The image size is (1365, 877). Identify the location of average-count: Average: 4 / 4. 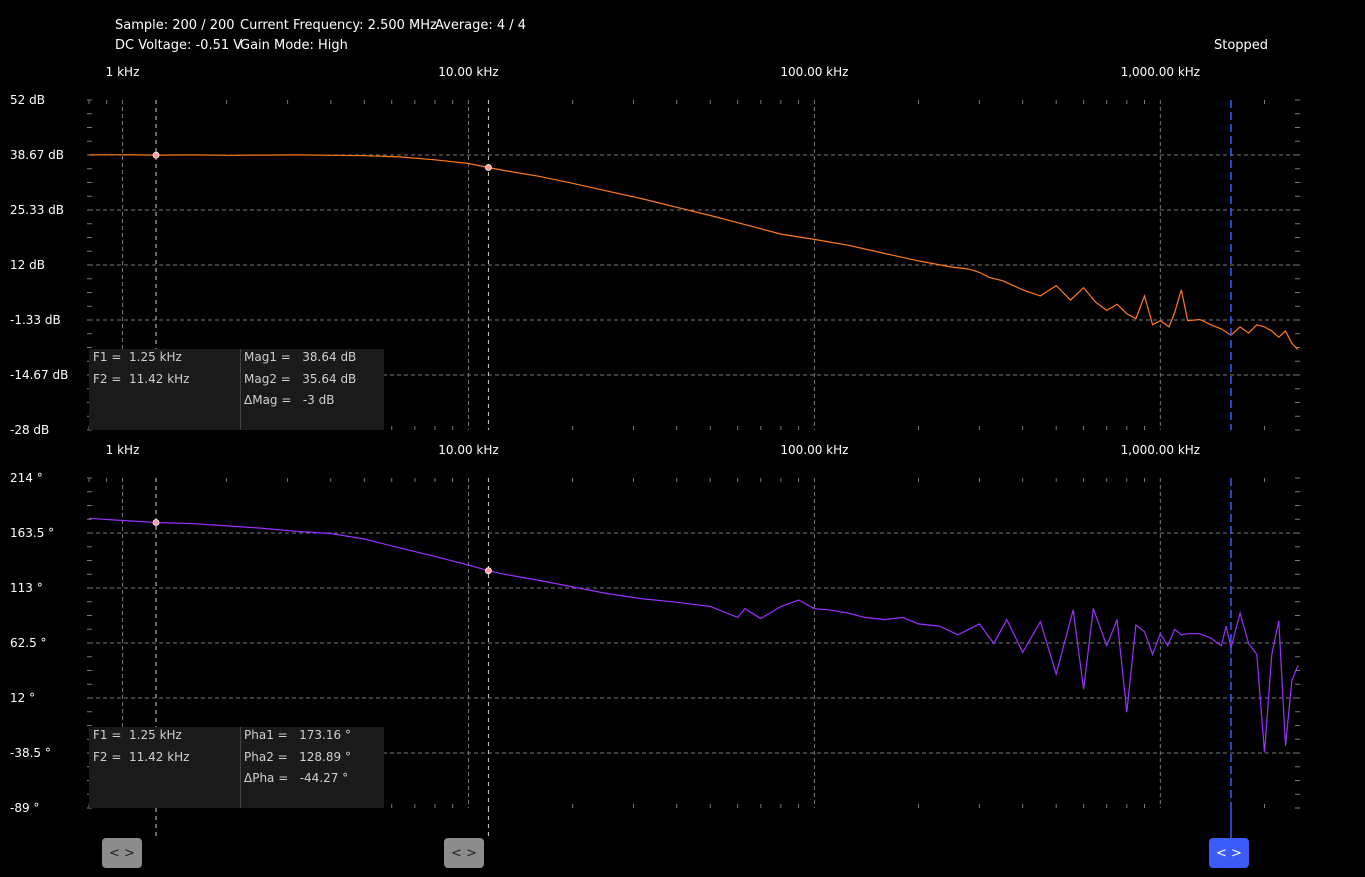
(481, 25).